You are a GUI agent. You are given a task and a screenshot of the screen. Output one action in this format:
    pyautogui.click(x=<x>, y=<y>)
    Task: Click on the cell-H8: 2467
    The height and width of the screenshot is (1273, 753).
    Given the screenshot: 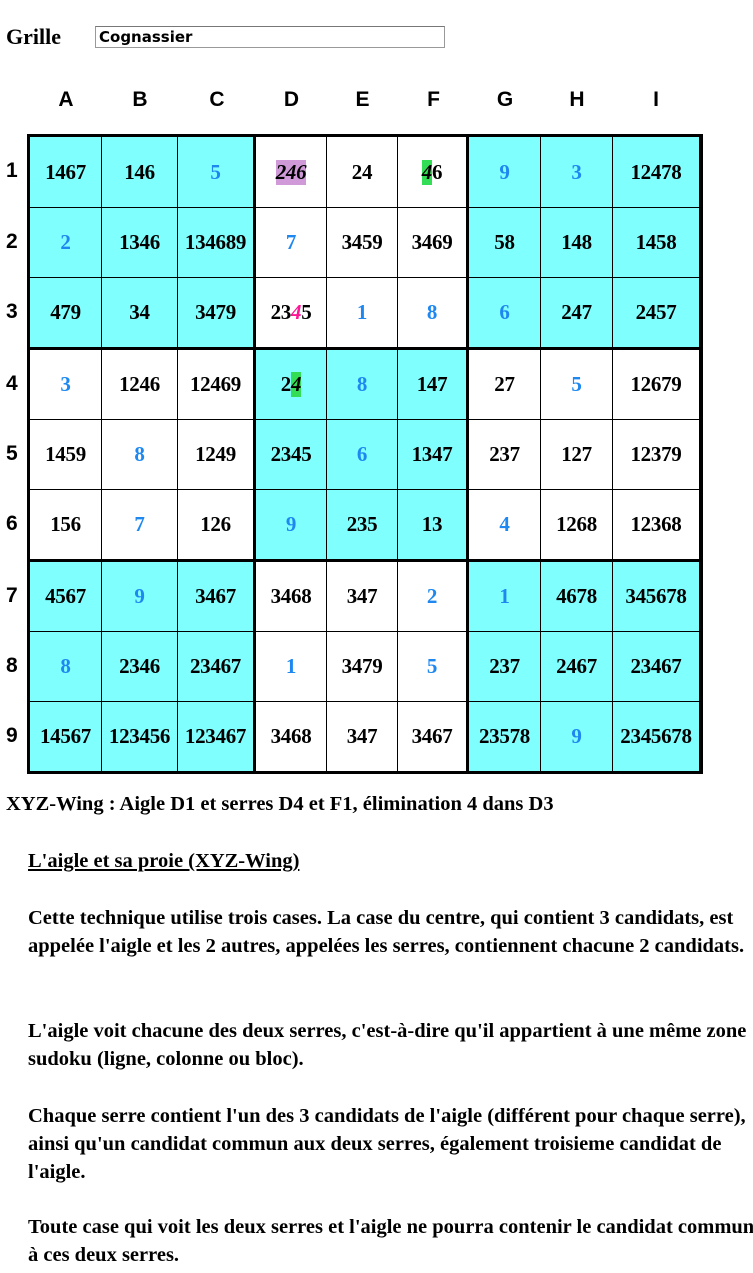 What is the action you would take?
    pyautogui.click(x=576, y=666)
    